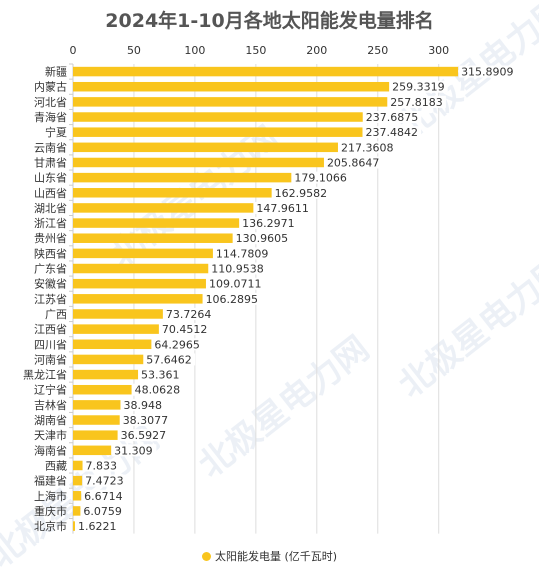 The height and width of the screenshot is (578, 539). I want to click on data-label: 106.2895, so click(232, 299).